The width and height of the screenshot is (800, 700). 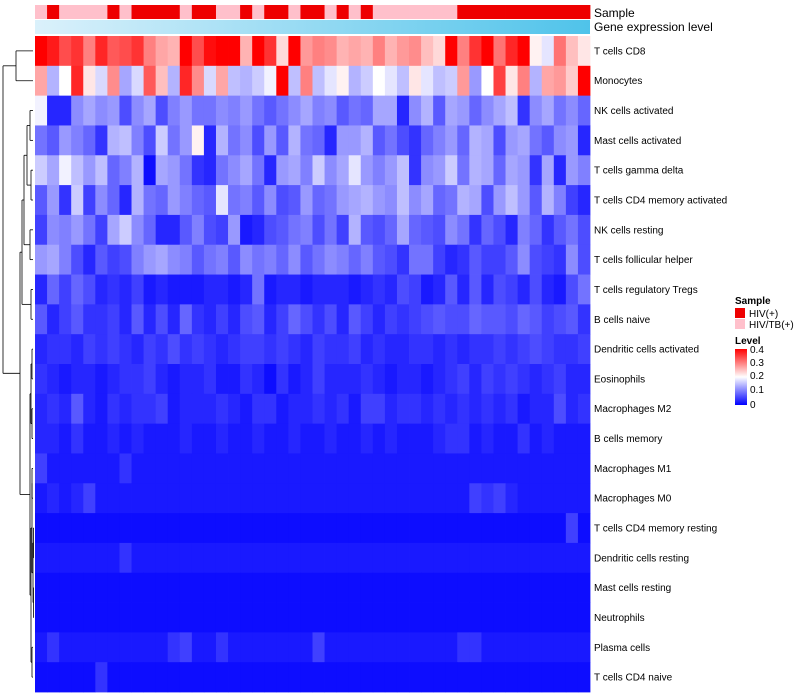 I want to click on annotation-labels: Sample Gene expression level, so click(x=653, y=20).